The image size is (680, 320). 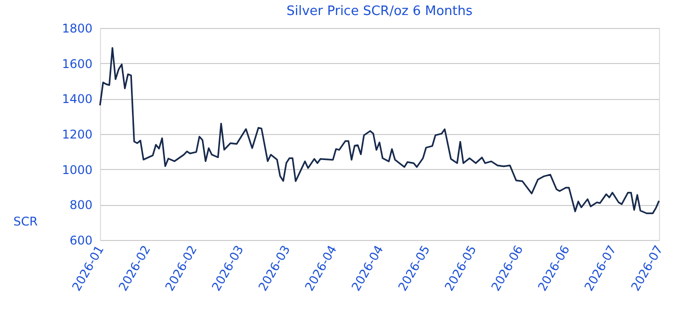 I want to click on chart-title: Silver Price SCR/oz 6 Months, so click(x=379, y=11).